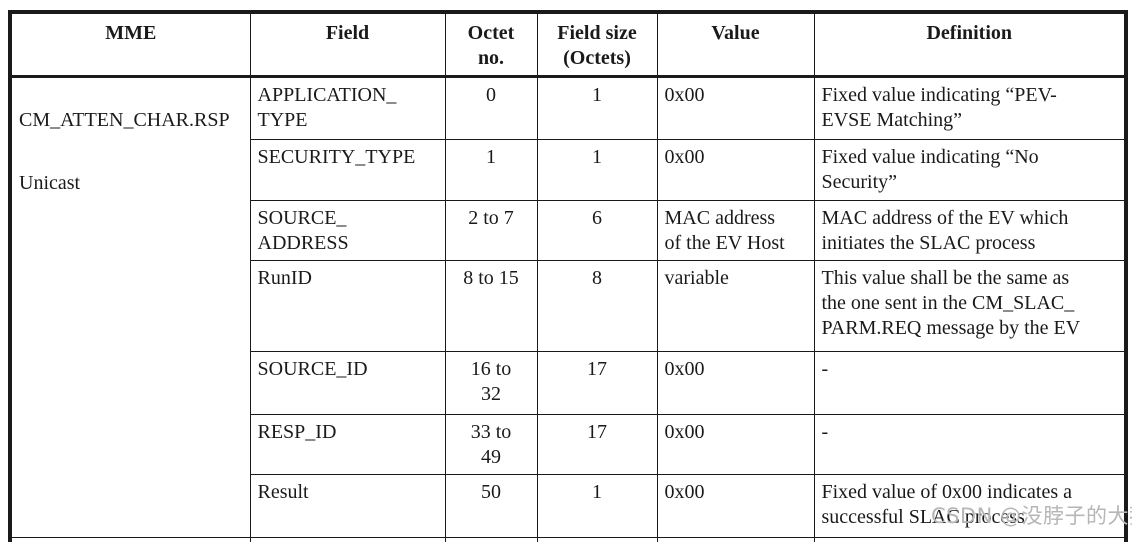 This screenshot has width=1132, height=542. I want to click on cell-octet: 0, so click(491, 108).